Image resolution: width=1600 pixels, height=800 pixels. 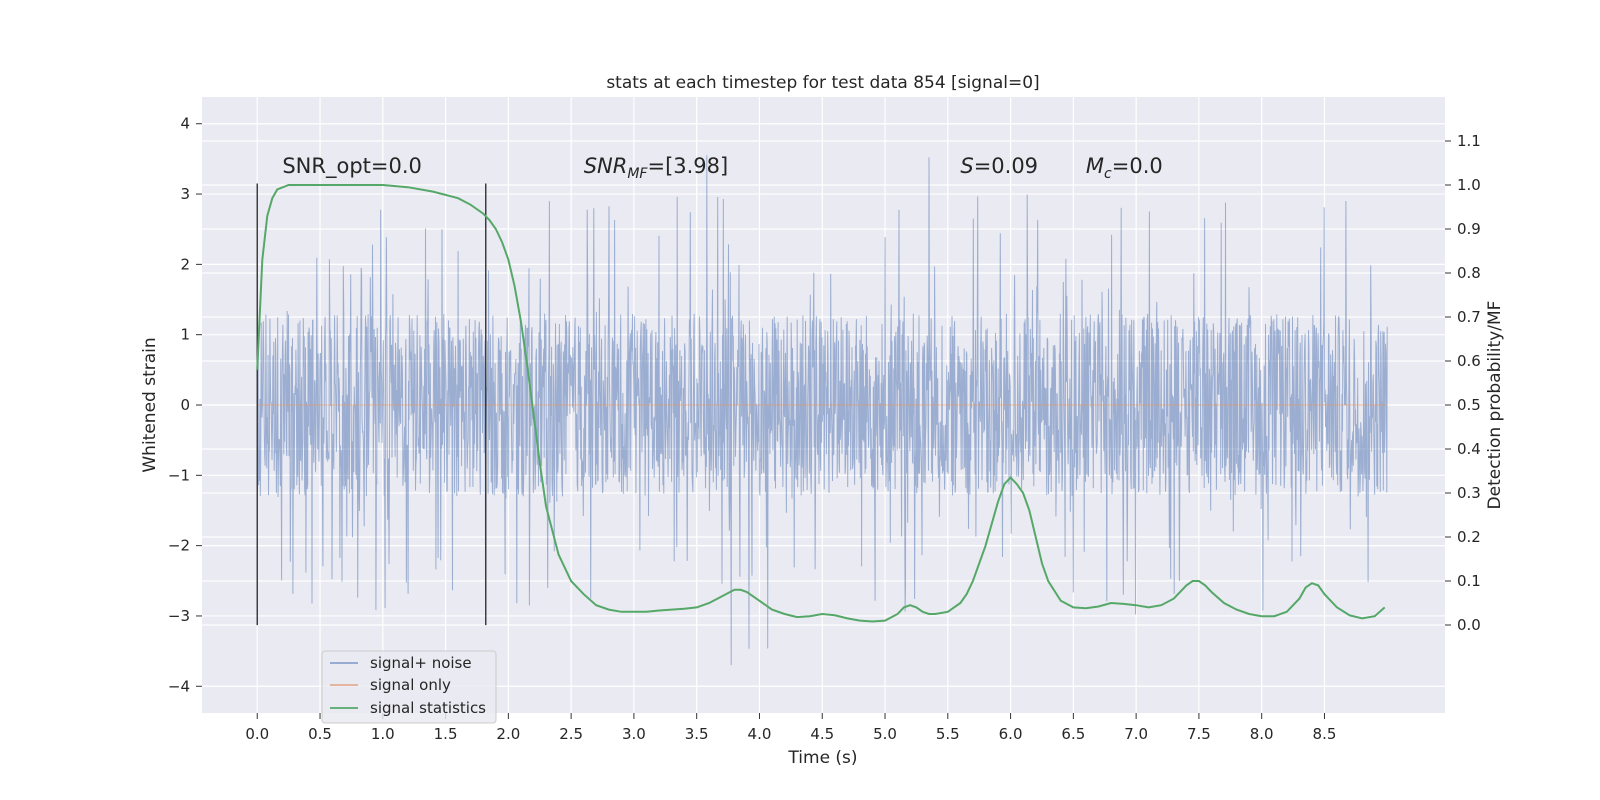 I want to click on y-right-tick-label: 0.1, so click(x=1469, y=581).